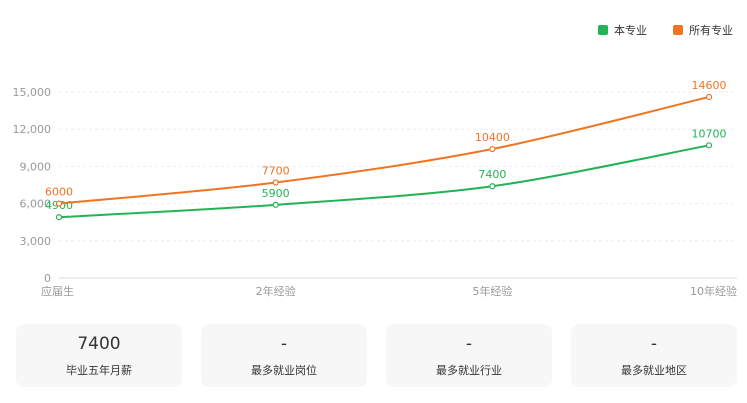 Image resolution: width=747 pixels, height=403 pixels. Describe the element at coordinates (99, 343) in the screenshot. I see `card-value-salary: 7400` at that location.